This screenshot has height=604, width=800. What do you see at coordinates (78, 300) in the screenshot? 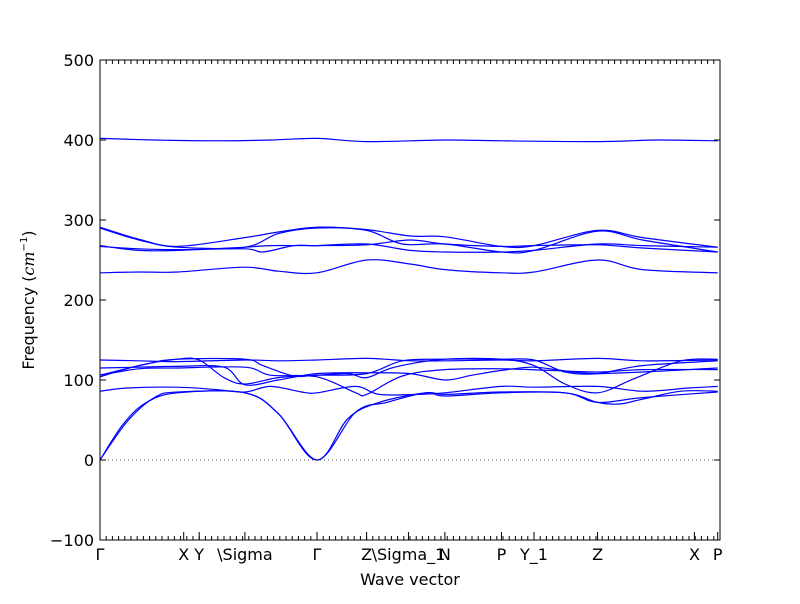
I see `y-tick-label: 200` at bounding box center [78, 300].